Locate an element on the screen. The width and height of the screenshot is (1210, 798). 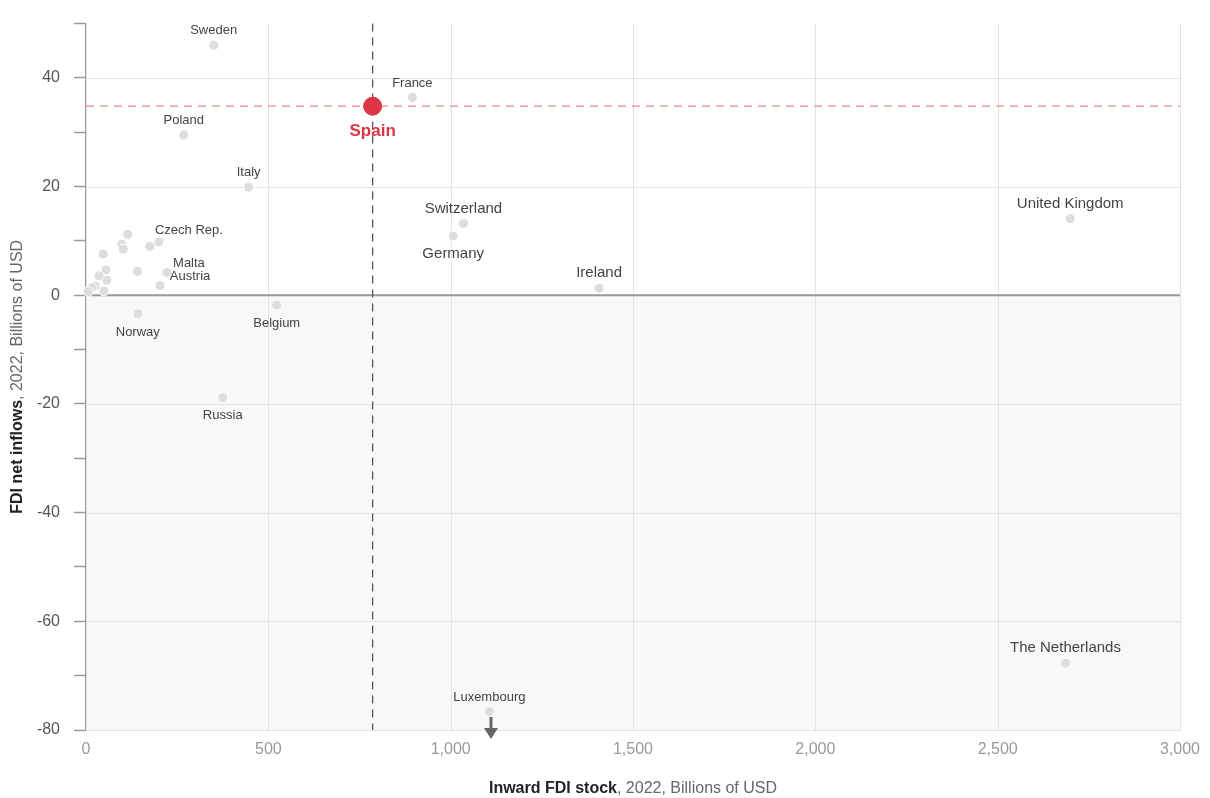
y-tick-label: -20 is located at coordinates (48, 403).